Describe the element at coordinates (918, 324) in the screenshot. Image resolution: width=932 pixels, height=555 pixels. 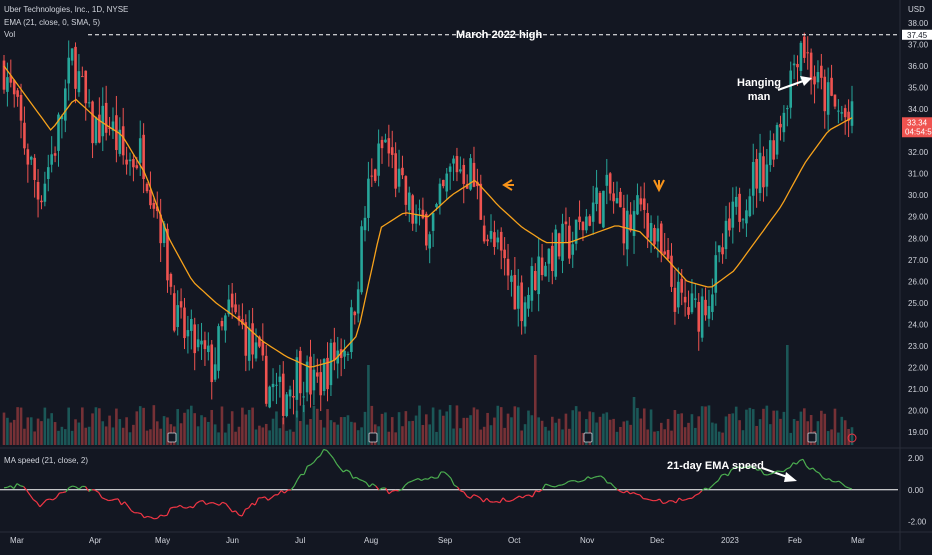
I see `price-tick-label: 24.00` at that location.